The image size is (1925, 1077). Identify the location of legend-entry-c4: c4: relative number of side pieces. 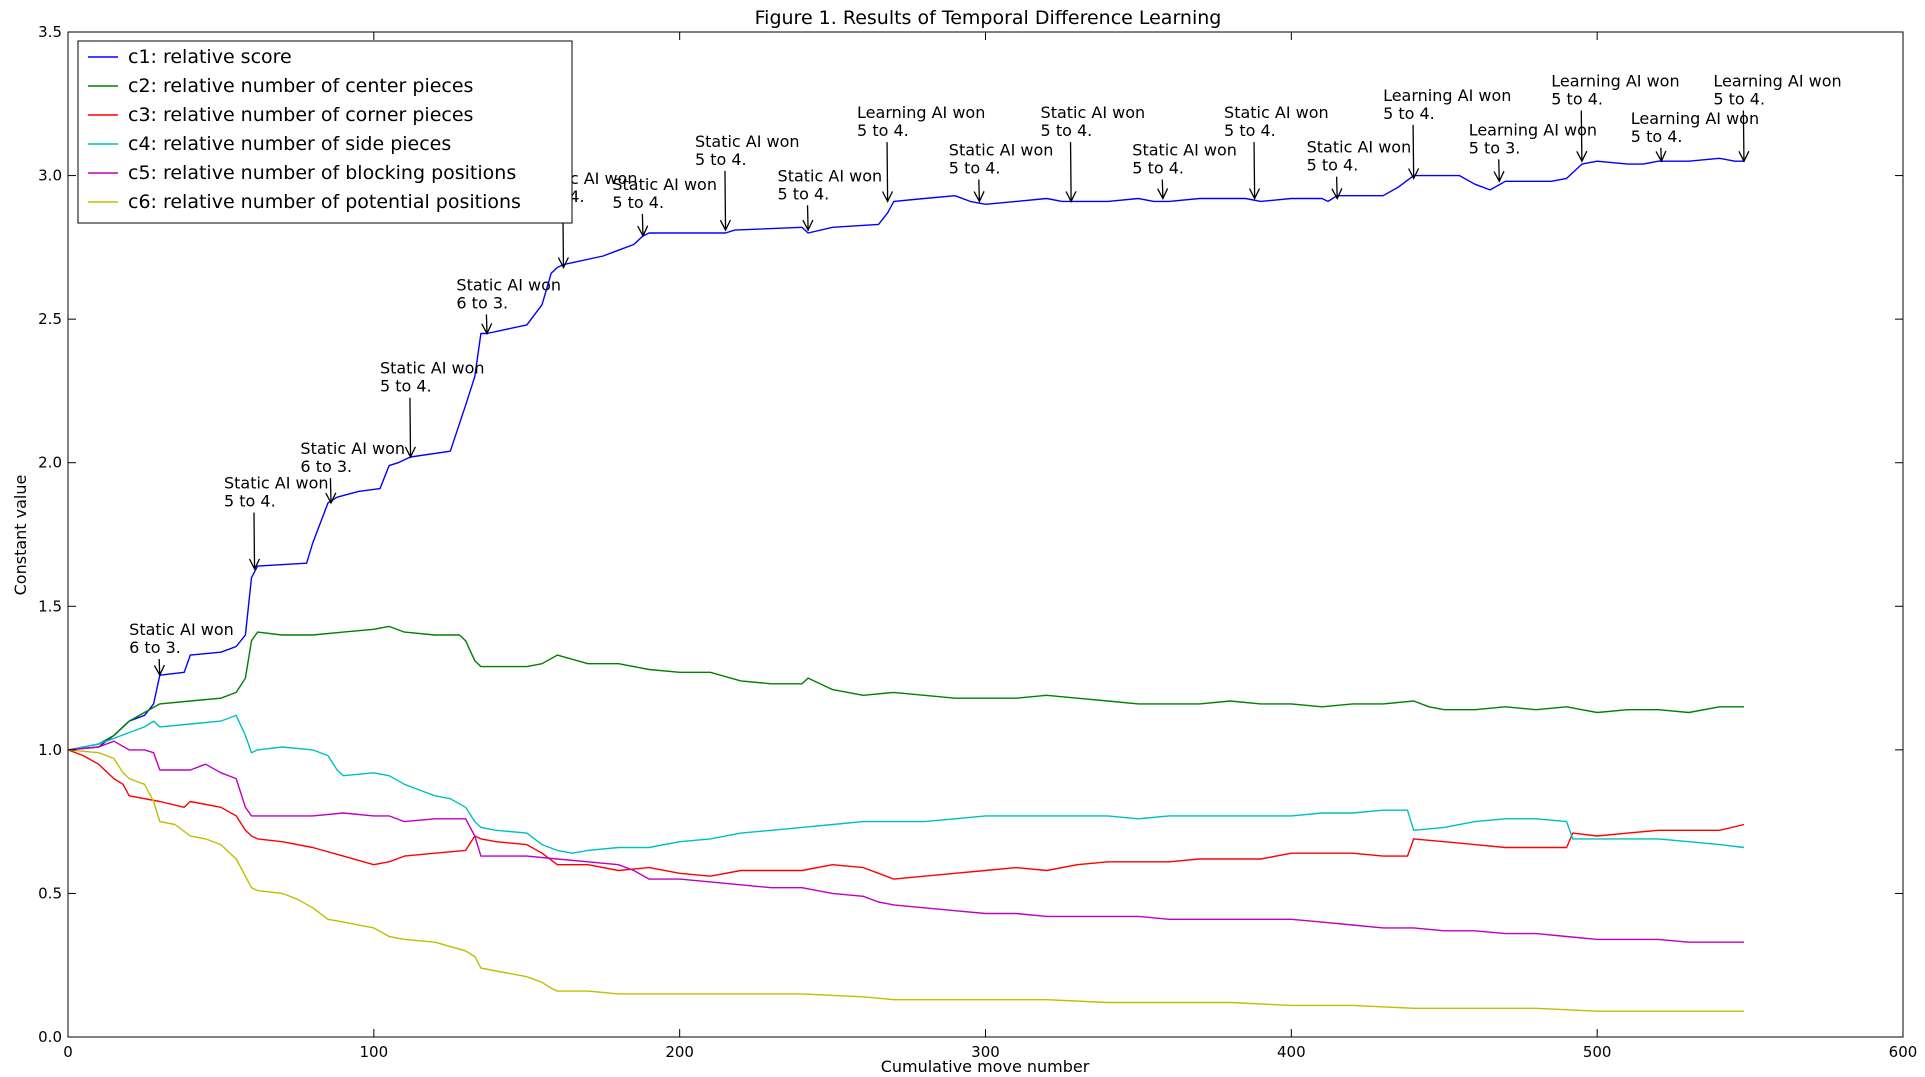
(269, 144).